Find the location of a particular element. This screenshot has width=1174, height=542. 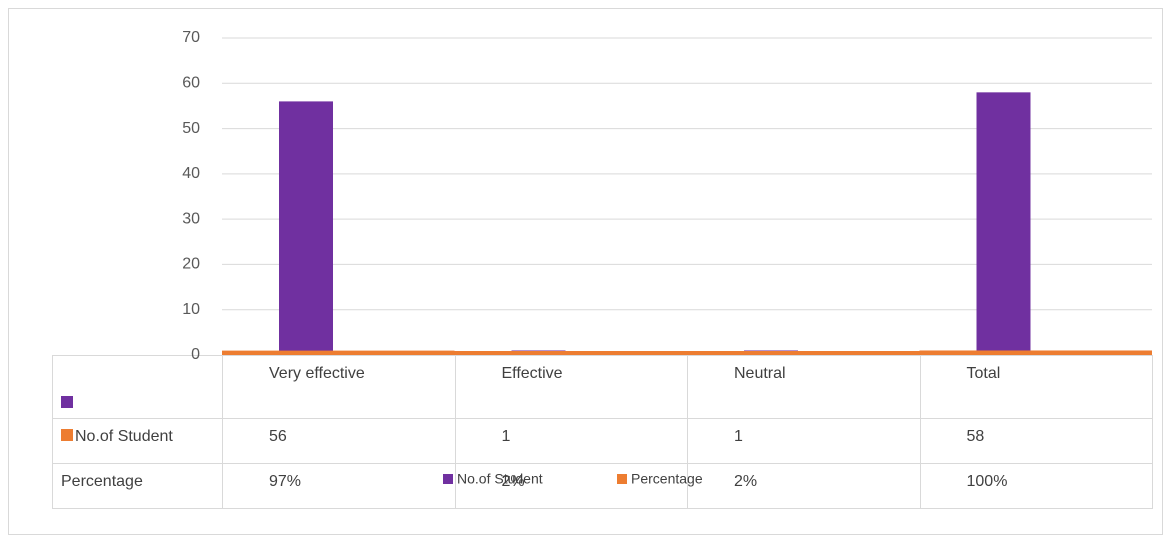

y-tick-label: 0 is located at coordinates (195, 354).